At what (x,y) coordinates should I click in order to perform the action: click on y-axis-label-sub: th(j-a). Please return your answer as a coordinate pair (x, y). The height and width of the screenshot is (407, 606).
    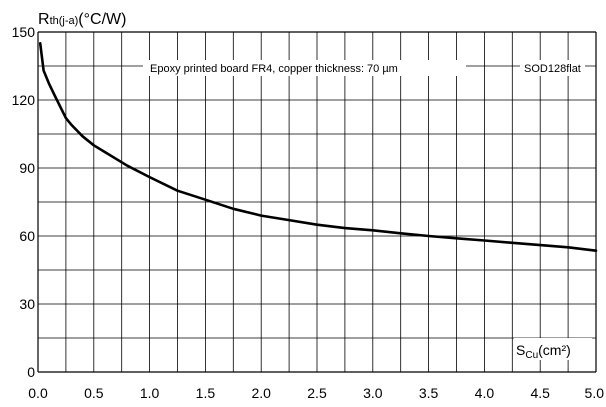
    Looking at the image, I should click on (64, 21).